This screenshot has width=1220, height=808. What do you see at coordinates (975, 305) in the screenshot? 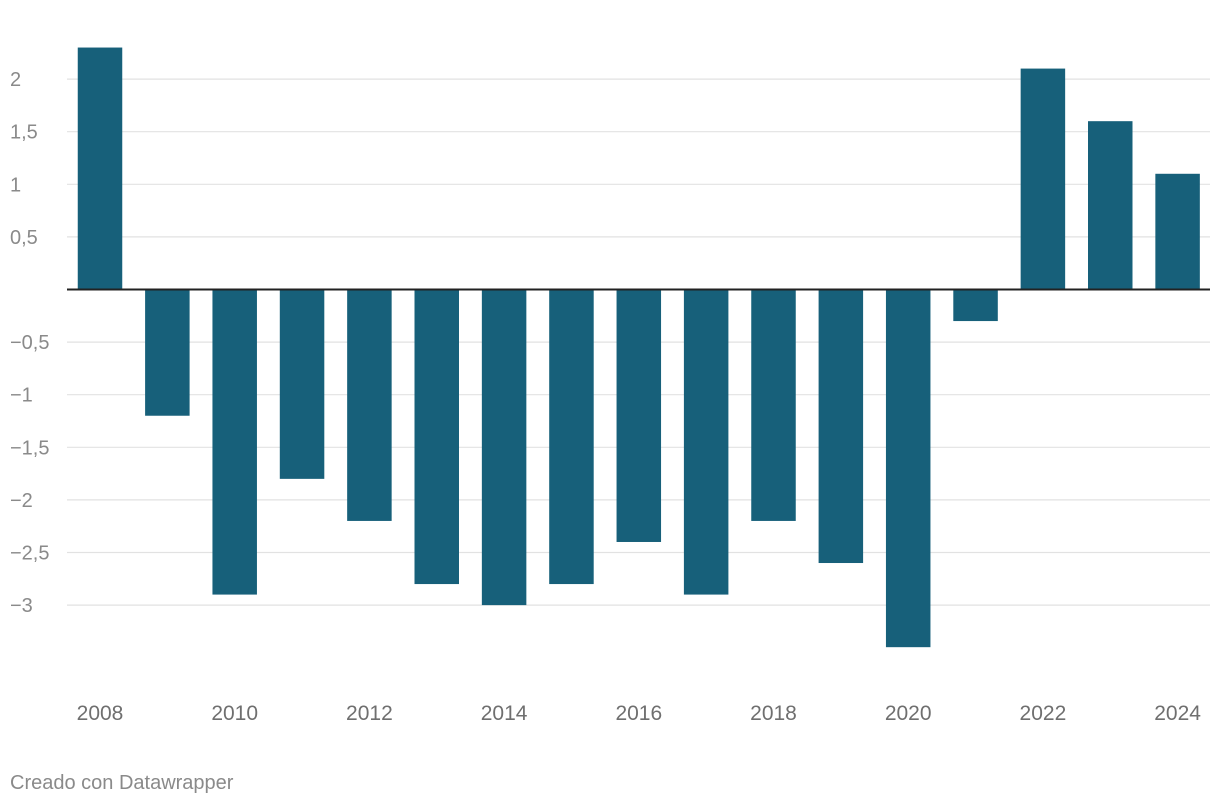
I see `bar-2021` at bounding box center [975, 305].